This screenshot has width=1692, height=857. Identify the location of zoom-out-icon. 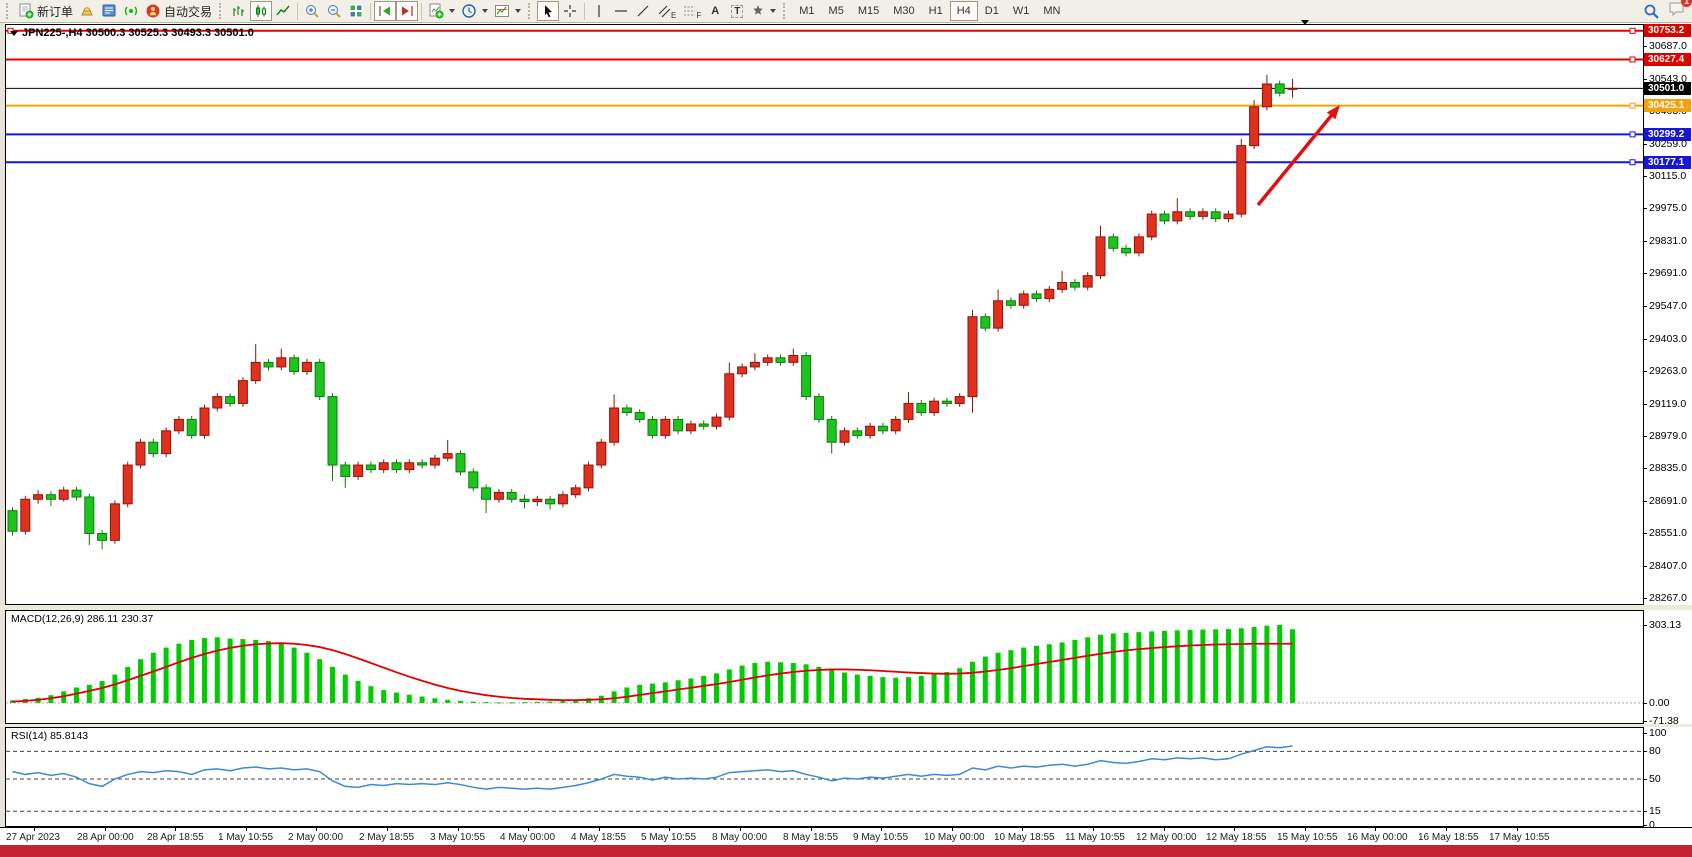
(334, 11).